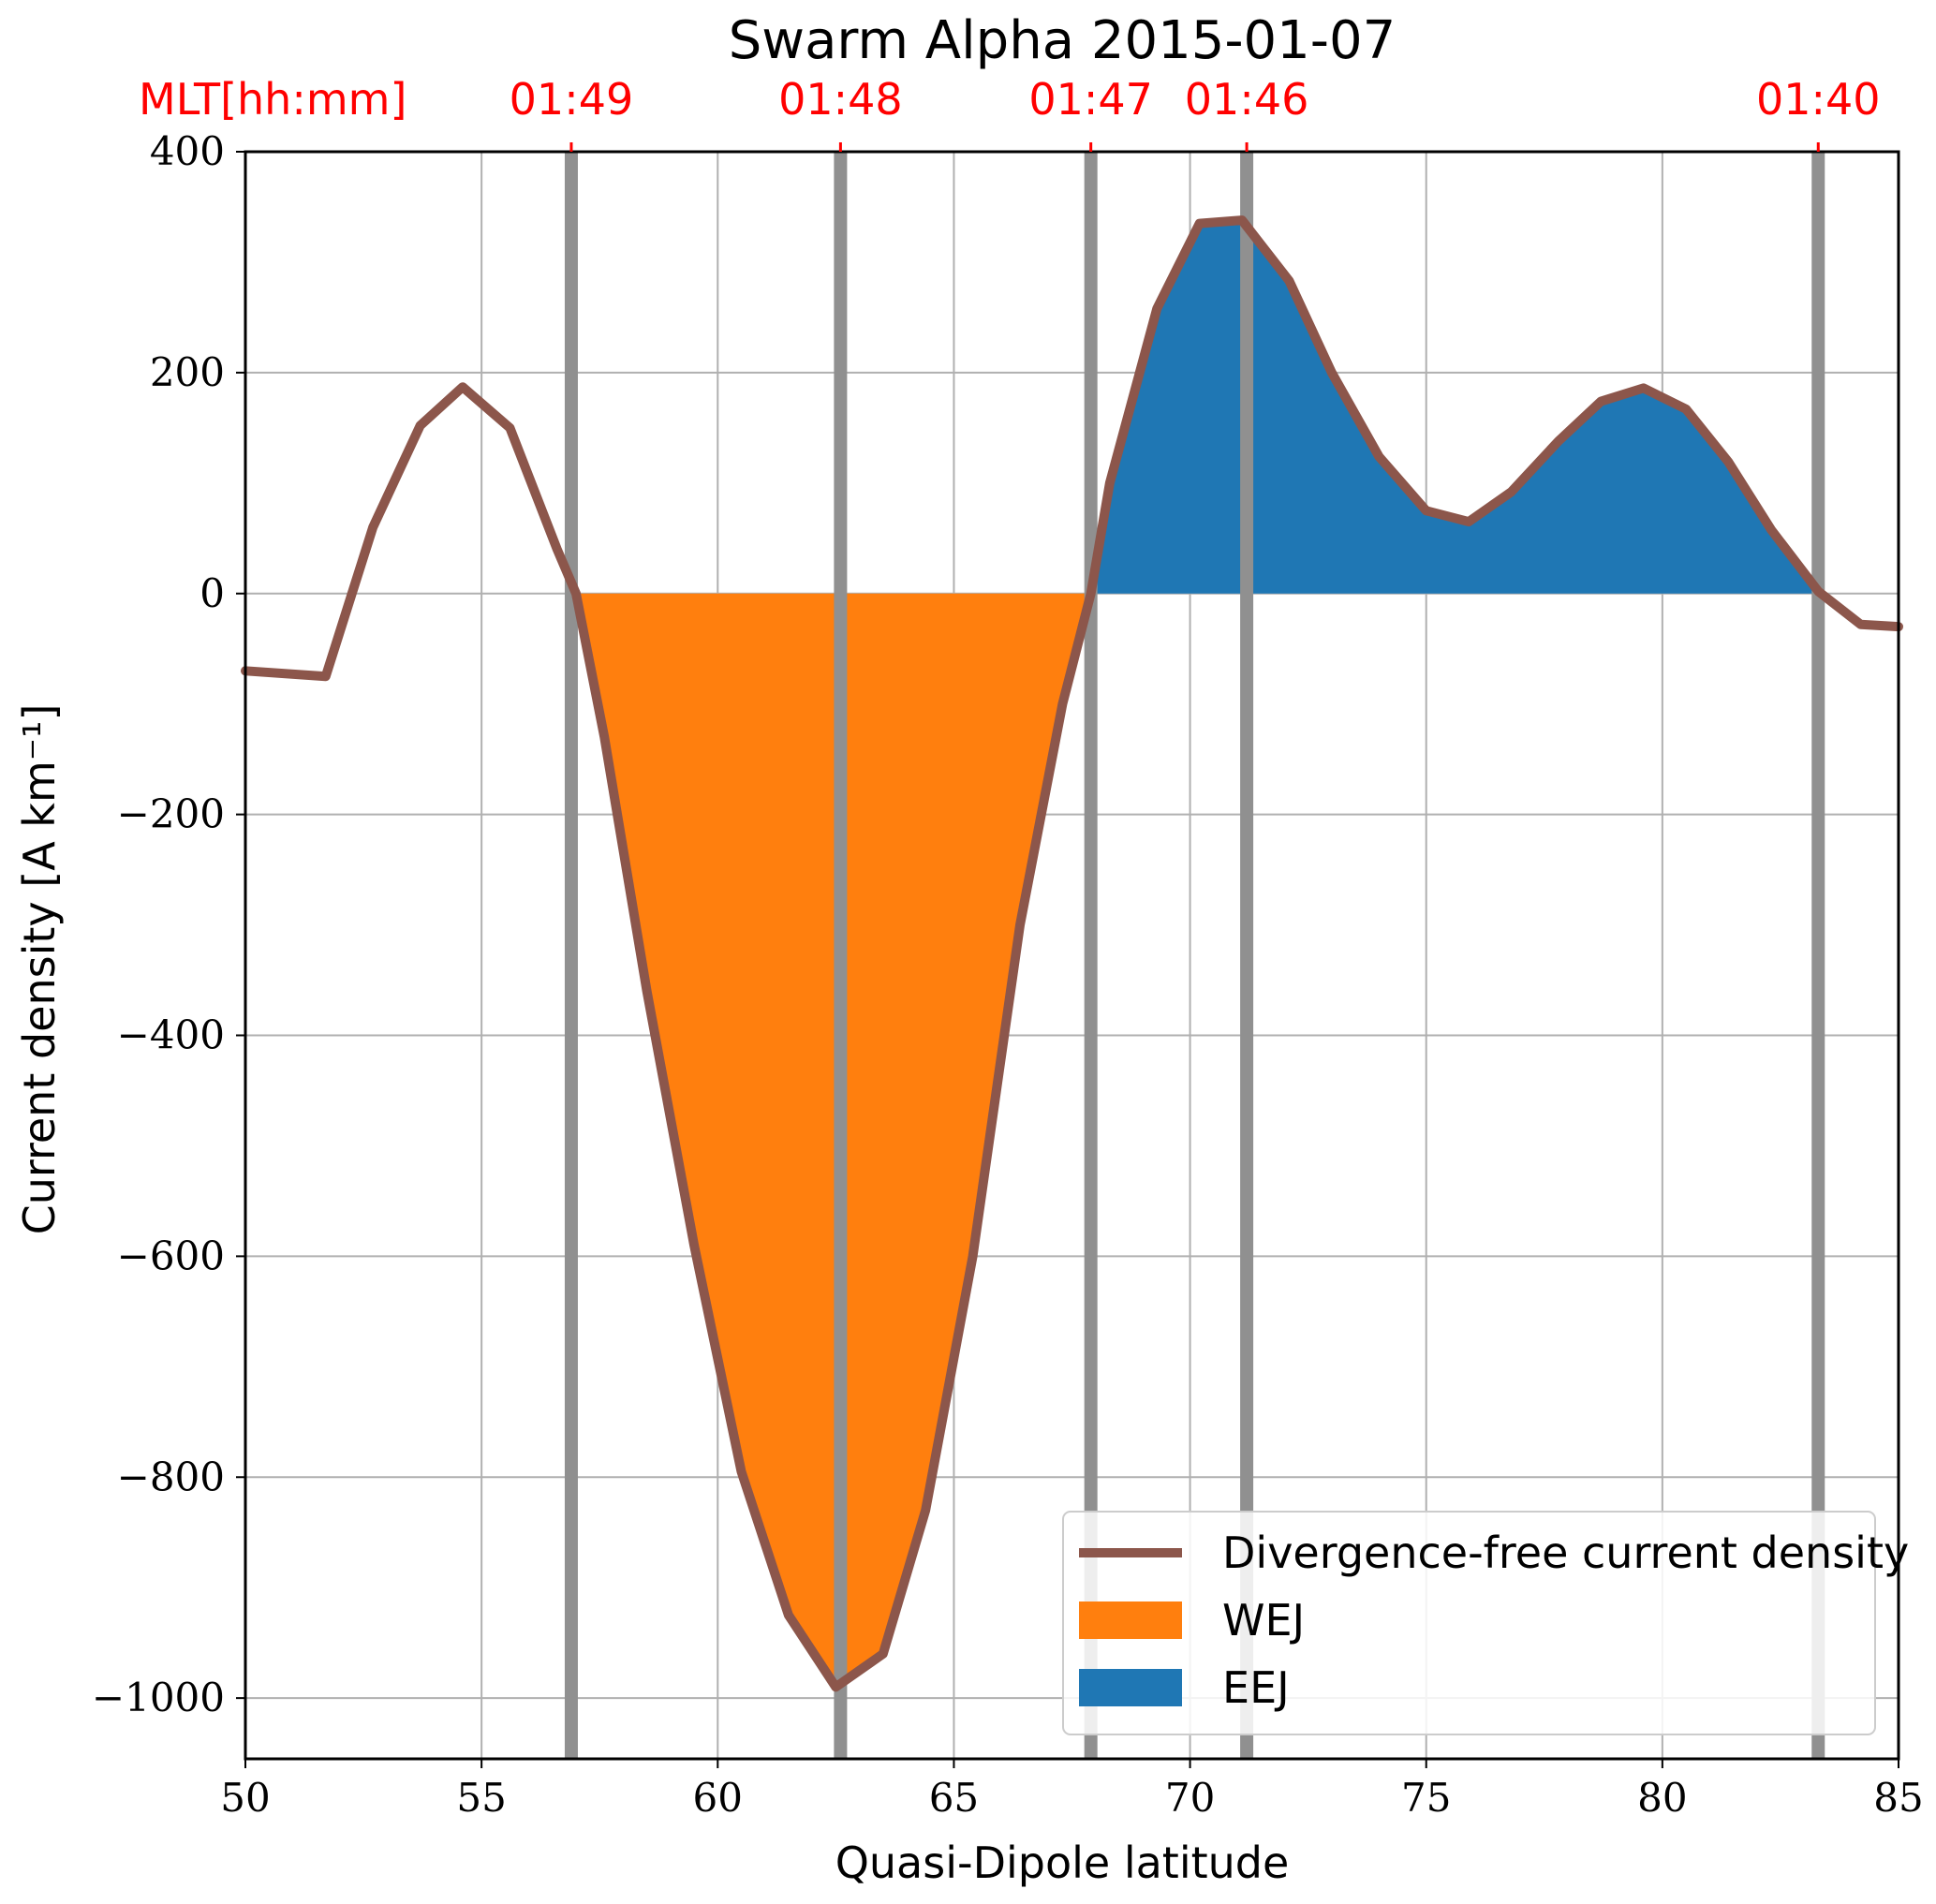 The image size is (1936, 1904). What do you see at coordinates (272, 99) in the screenshot?
I see `mlt-axis-label: MLT[hh:mm]` at bounding box center [272, 99].